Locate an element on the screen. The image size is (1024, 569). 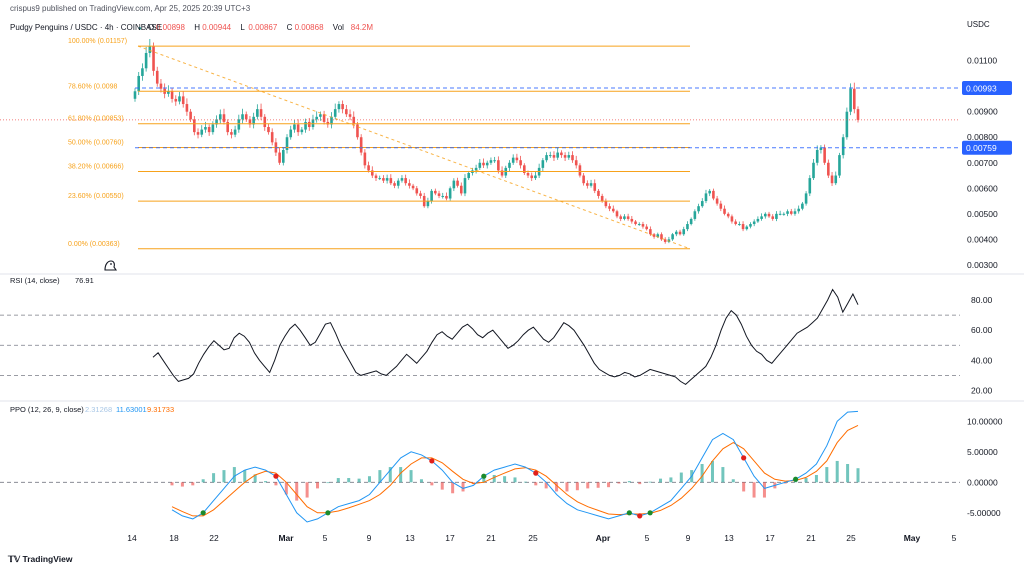
rsi-line is located at coordinates (505, 337).